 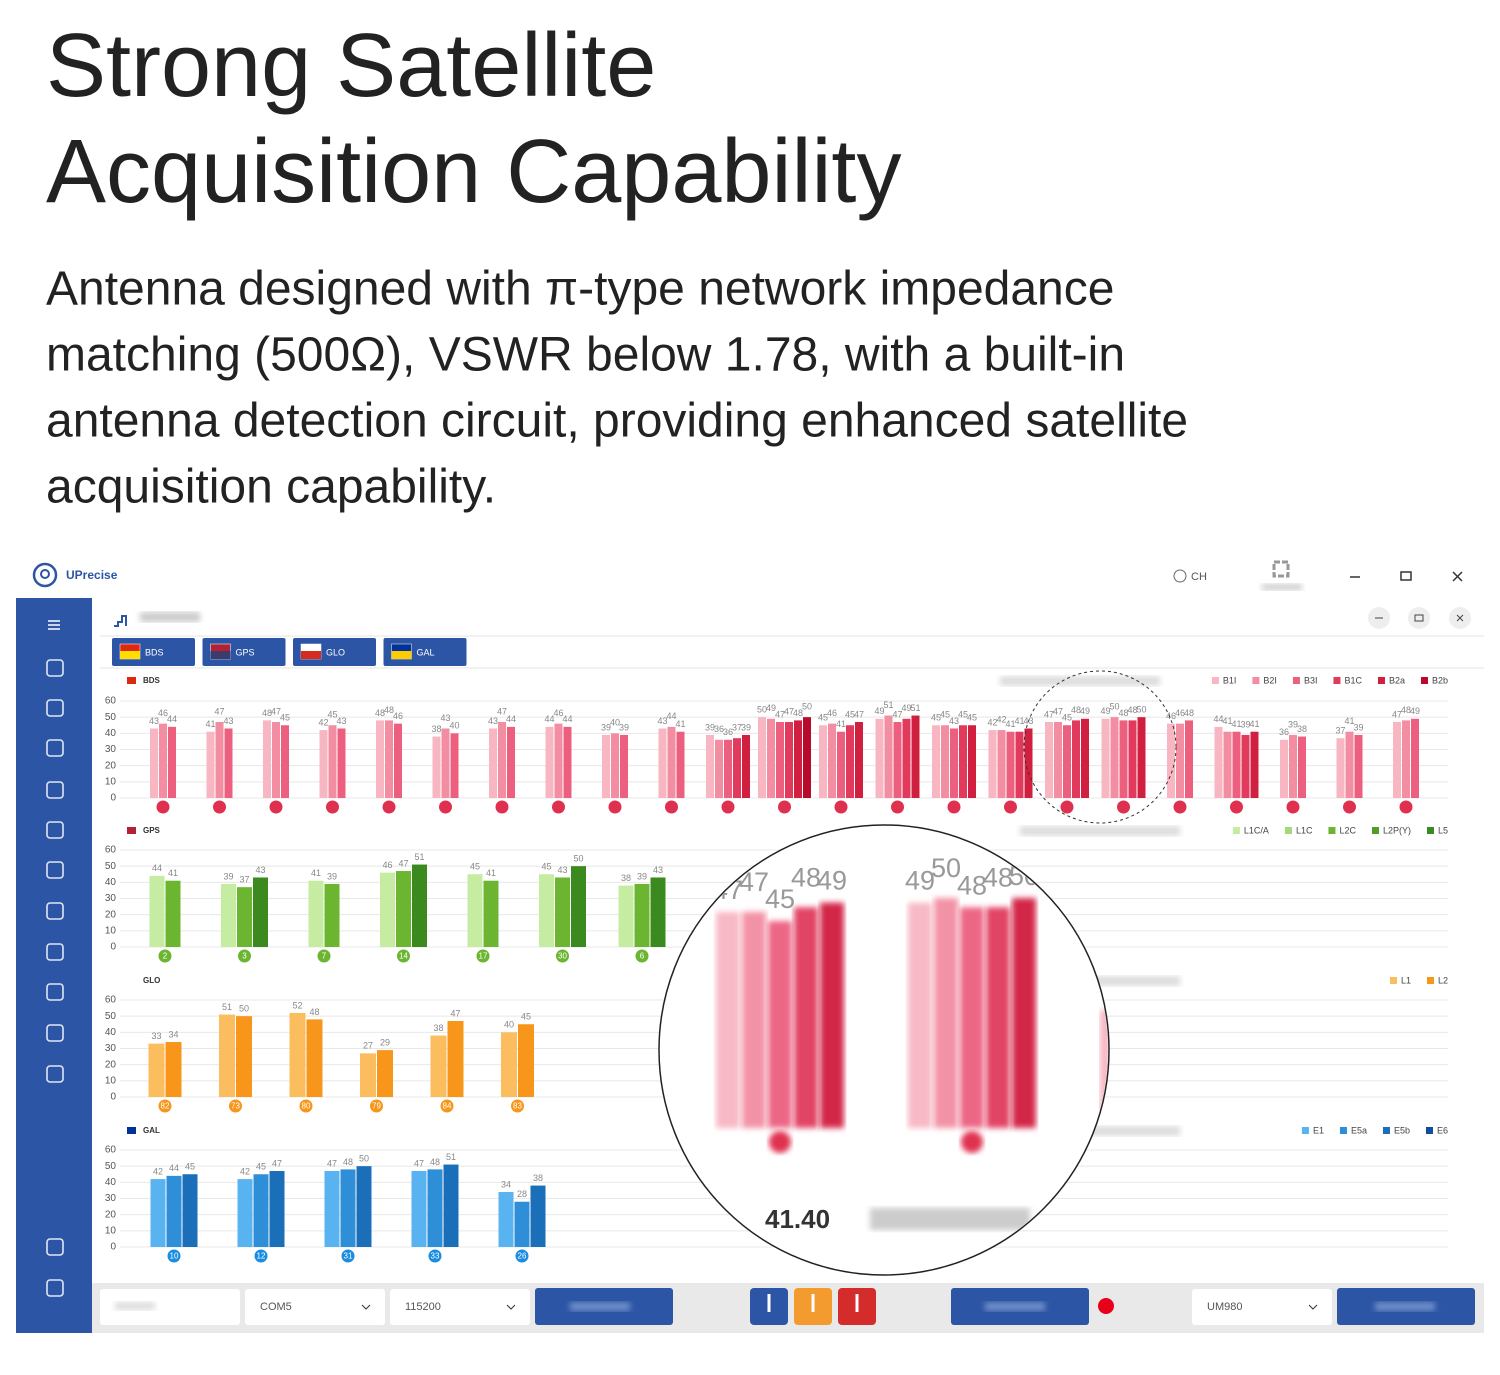 What do you see at coordinates (522, 1194) in the screenshot?
I see `value-label: 28` at bounding box center [522, 1194].